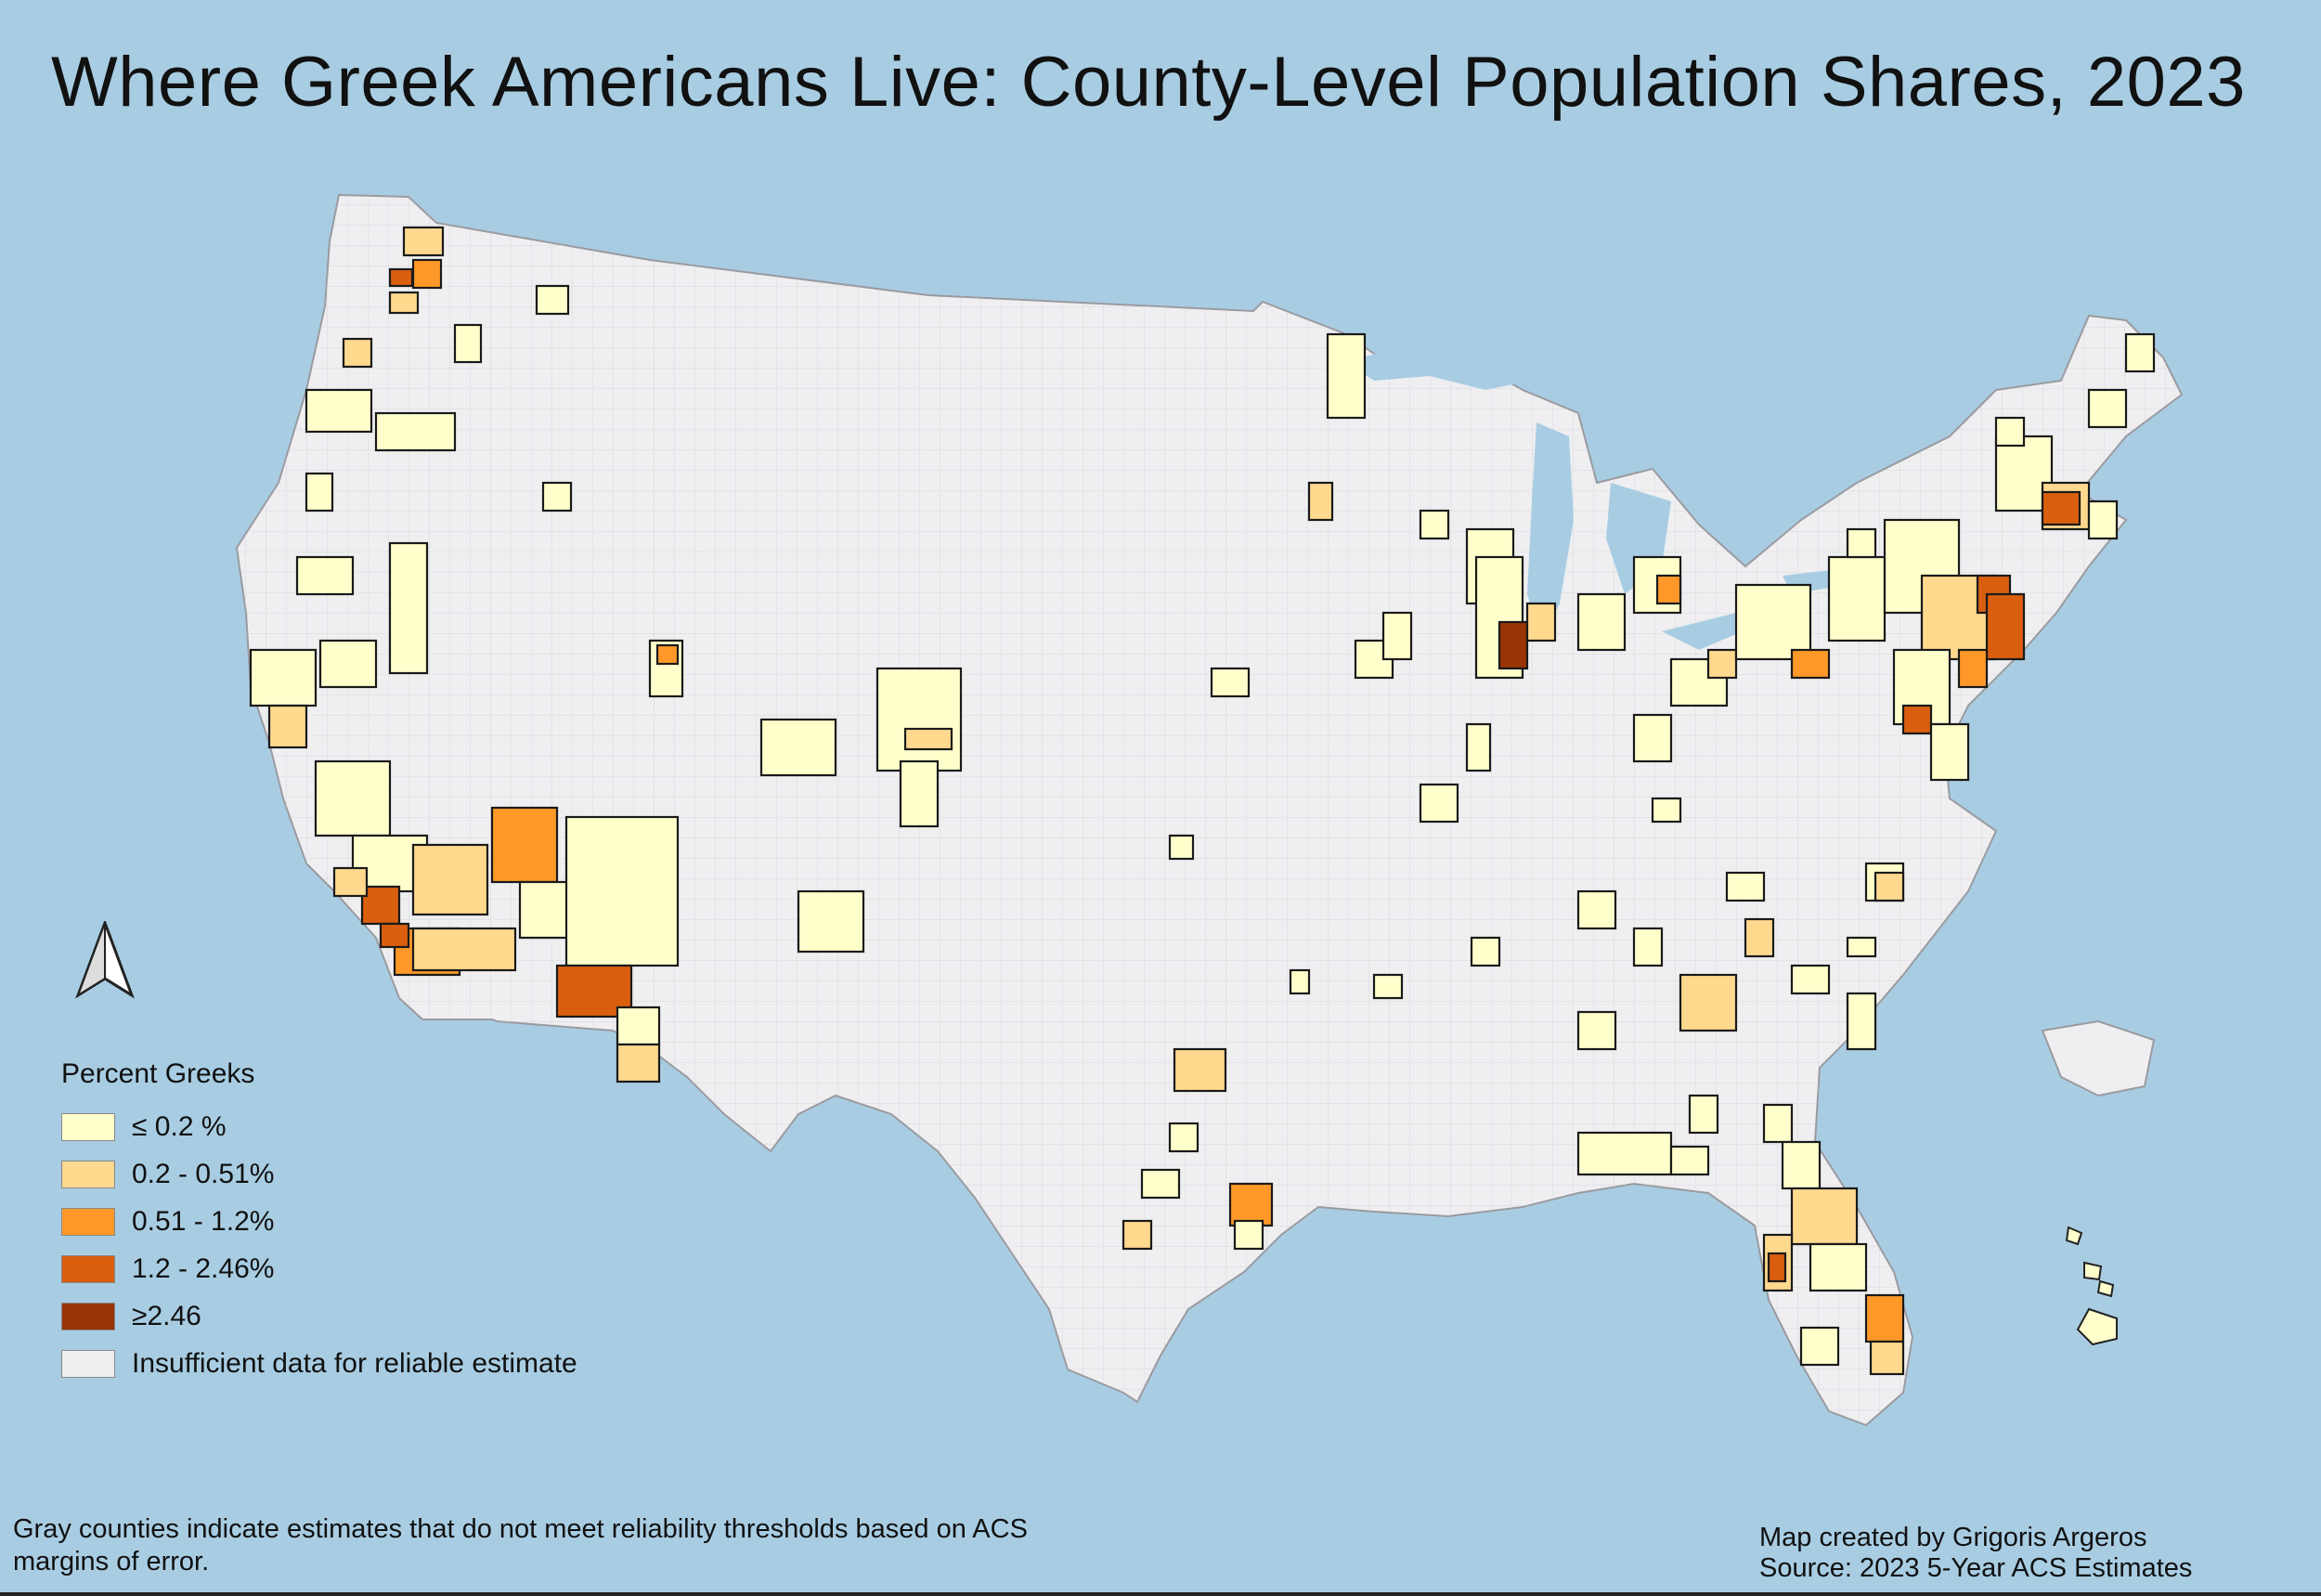  Describe the element at coordinates (158, 1073) in the screenshot. I see `legend-title: Percent Greeks` at that location.